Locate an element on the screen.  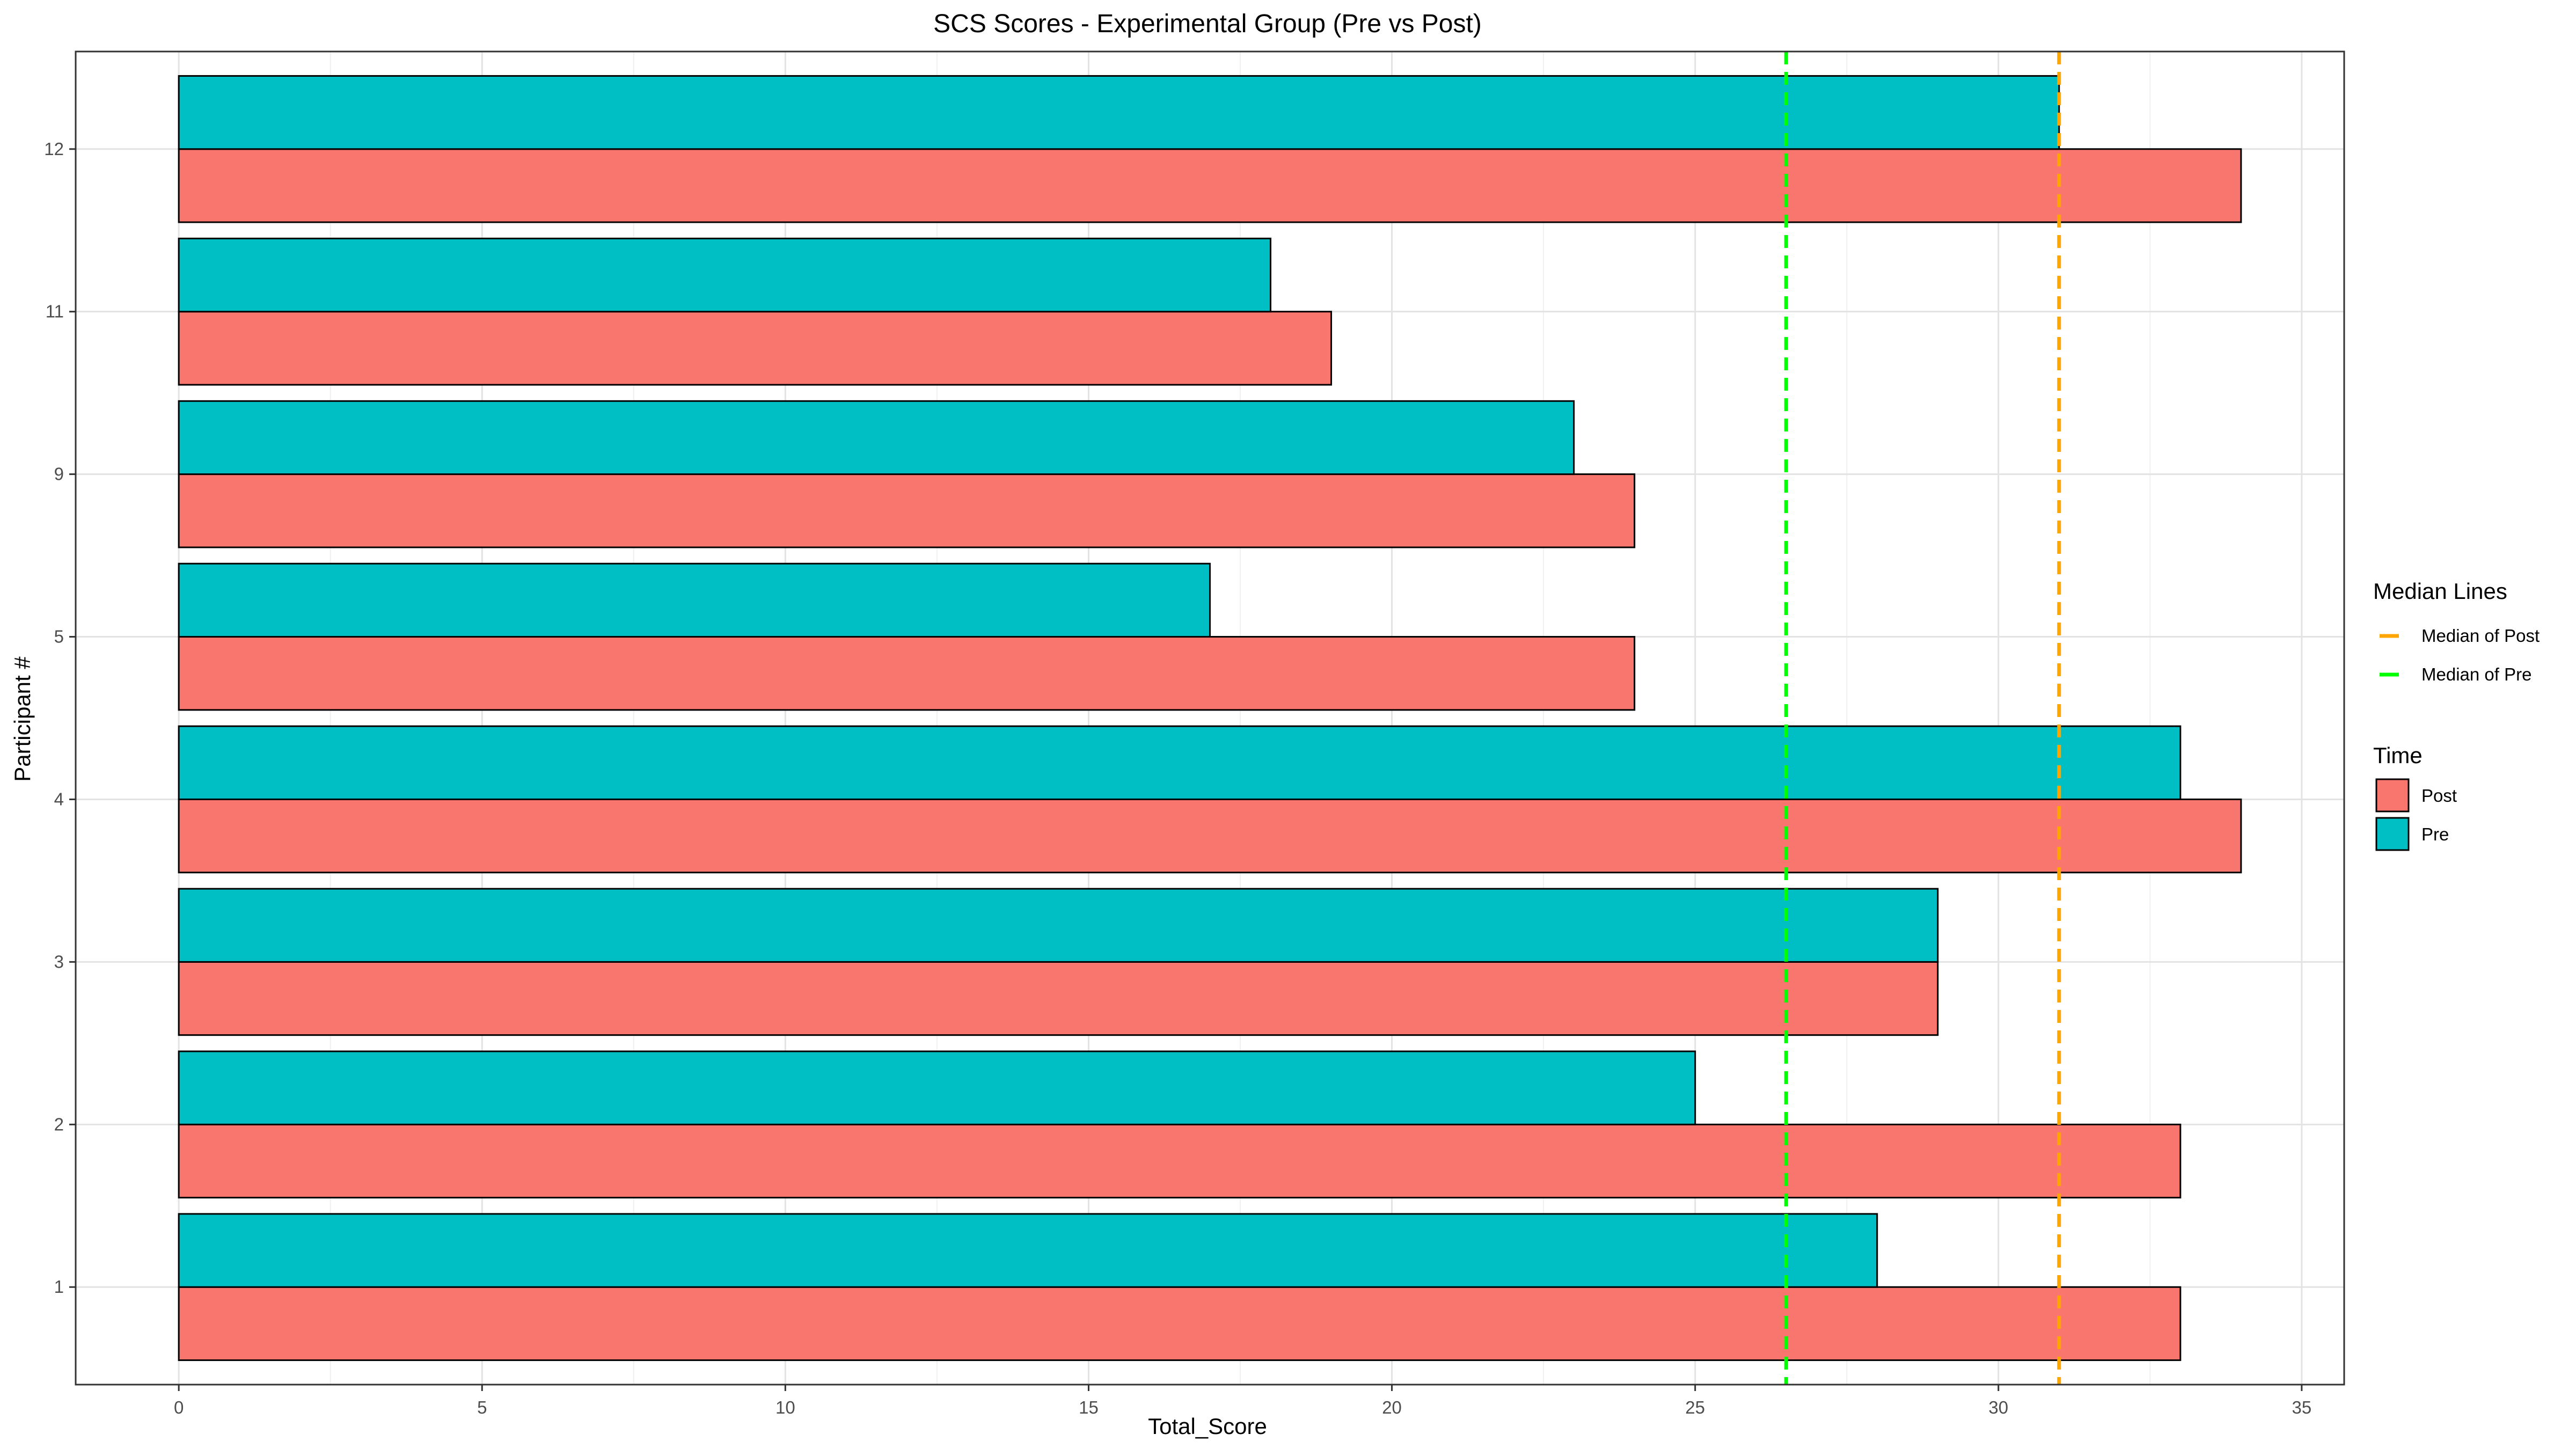
y-tick-label: 2 is located at coordinates (59, 1124).